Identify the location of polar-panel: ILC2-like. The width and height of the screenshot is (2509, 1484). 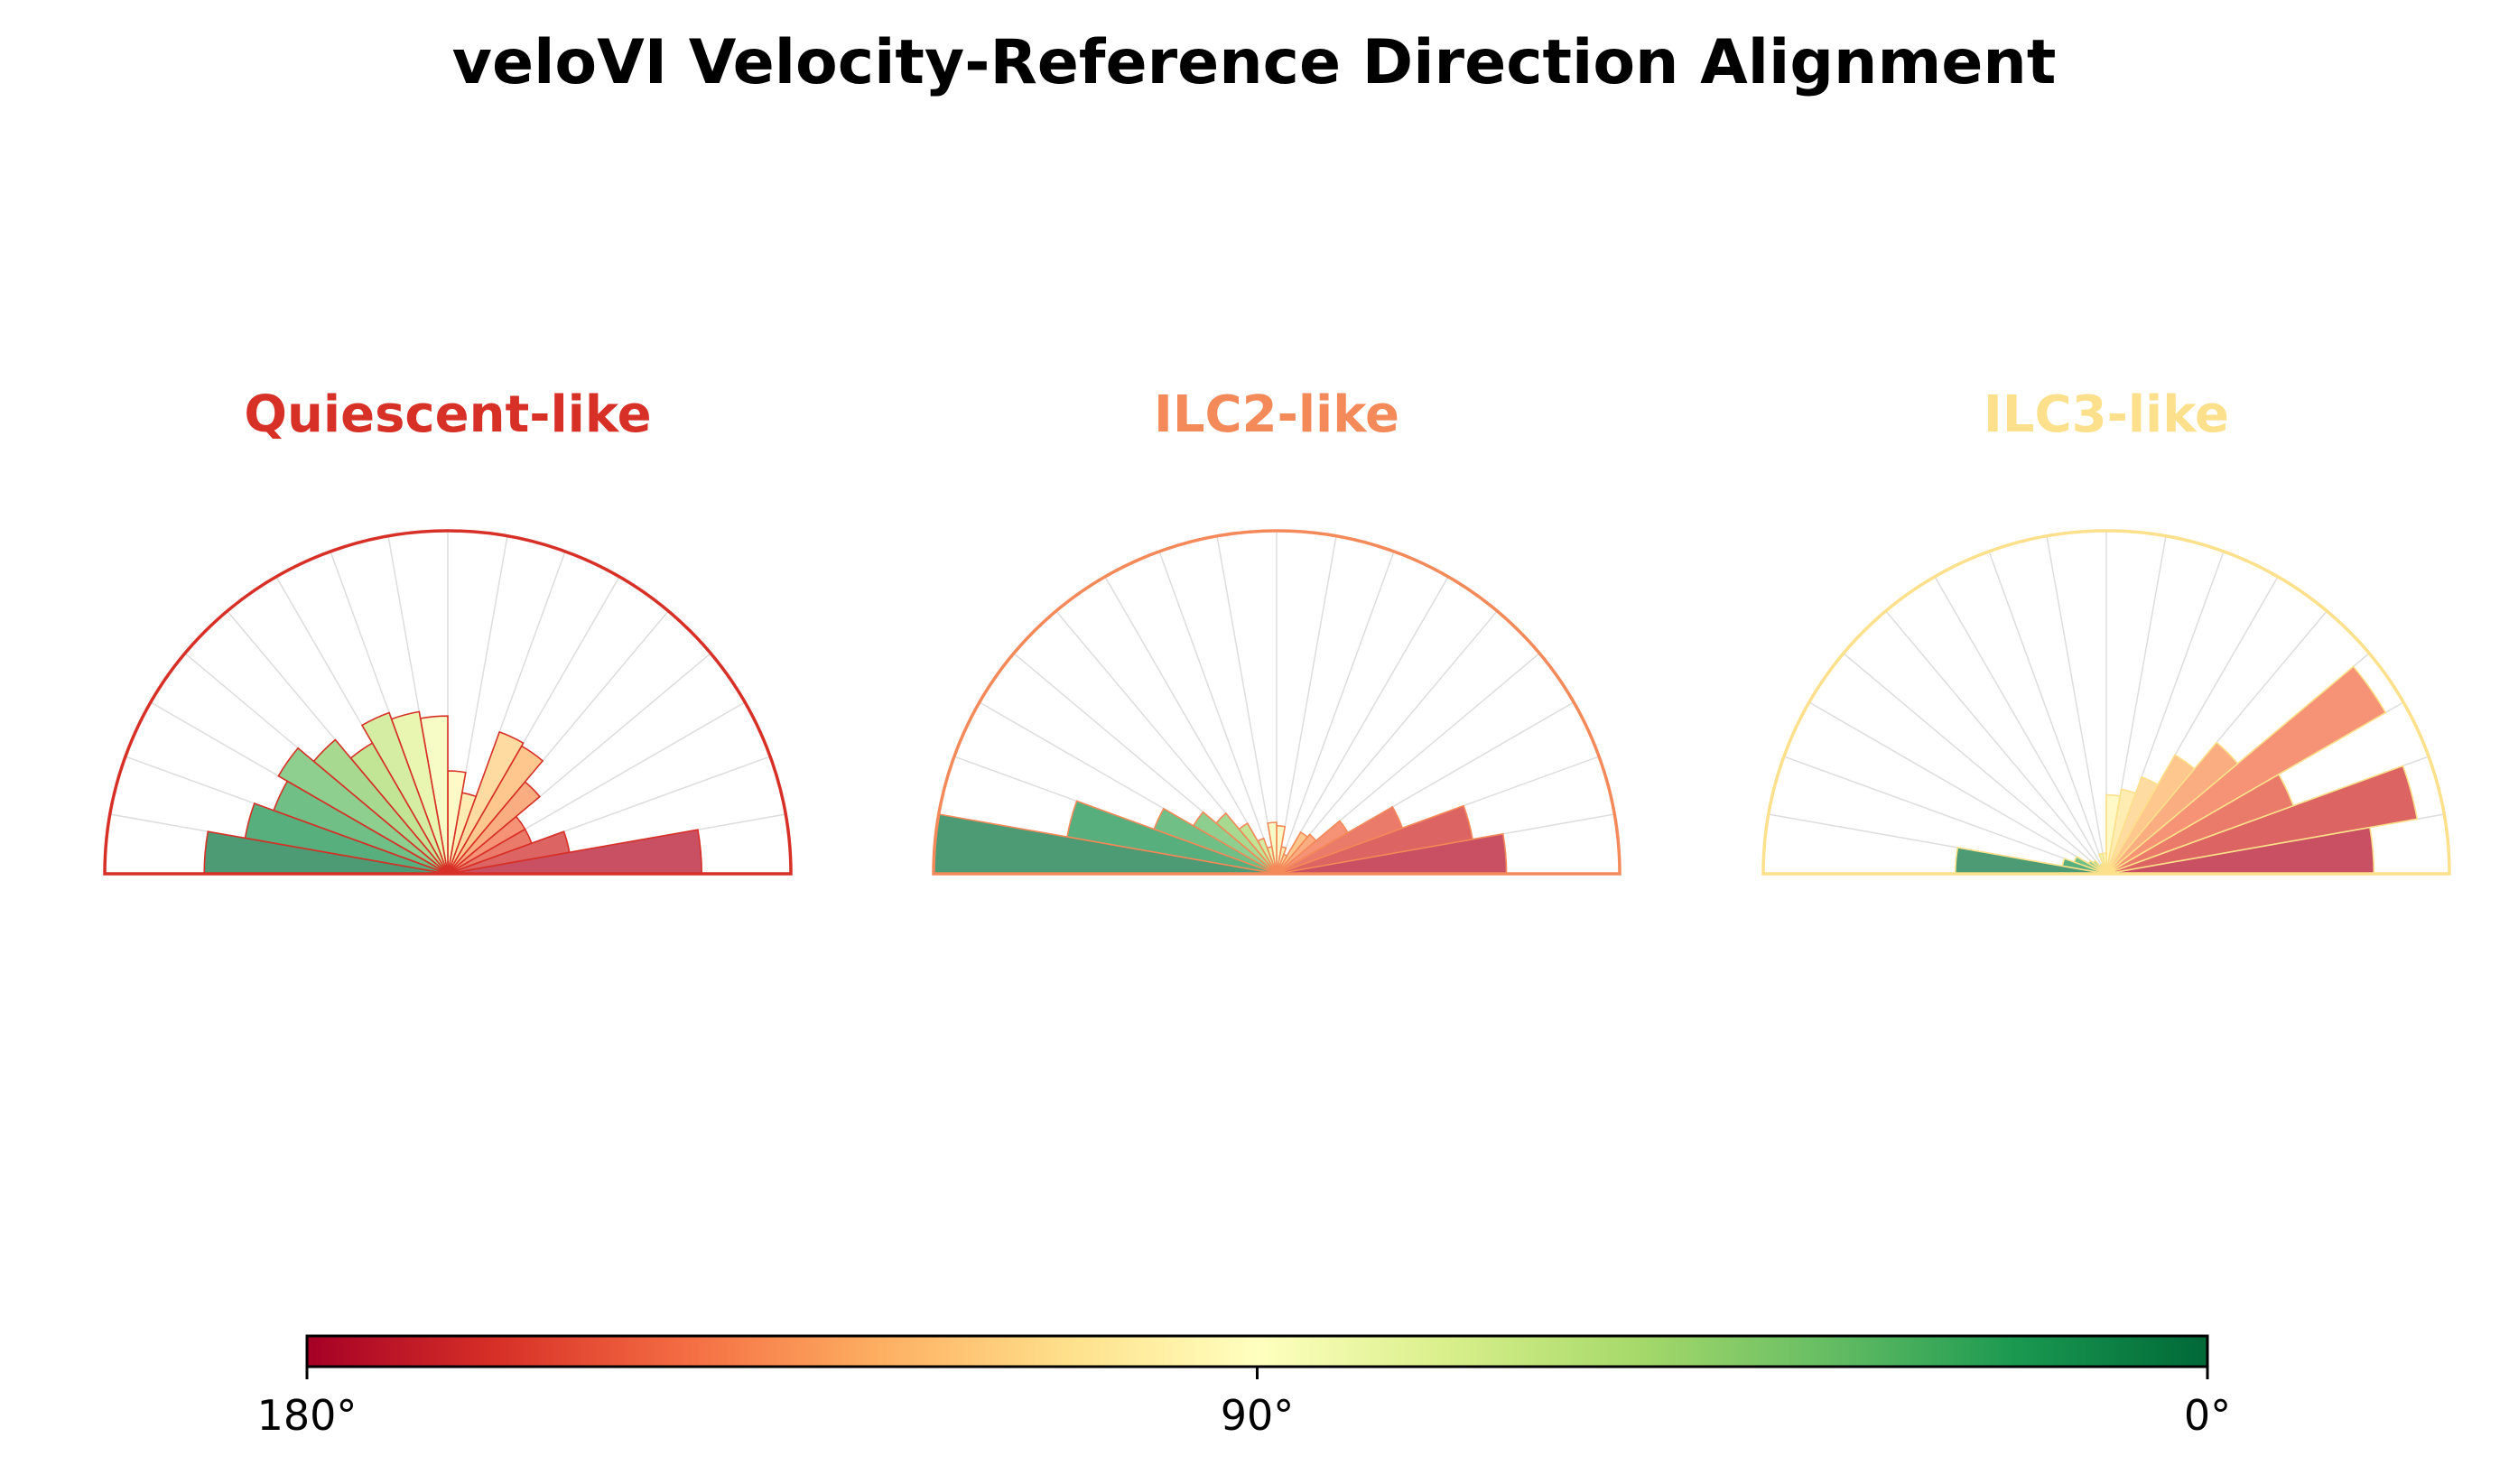
(1277, 630).